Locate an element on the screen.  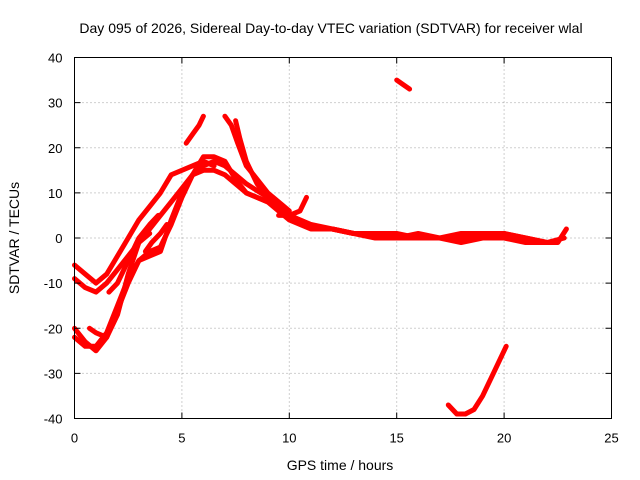
y-tick-label: -40 is located at coordinates (53, 419).